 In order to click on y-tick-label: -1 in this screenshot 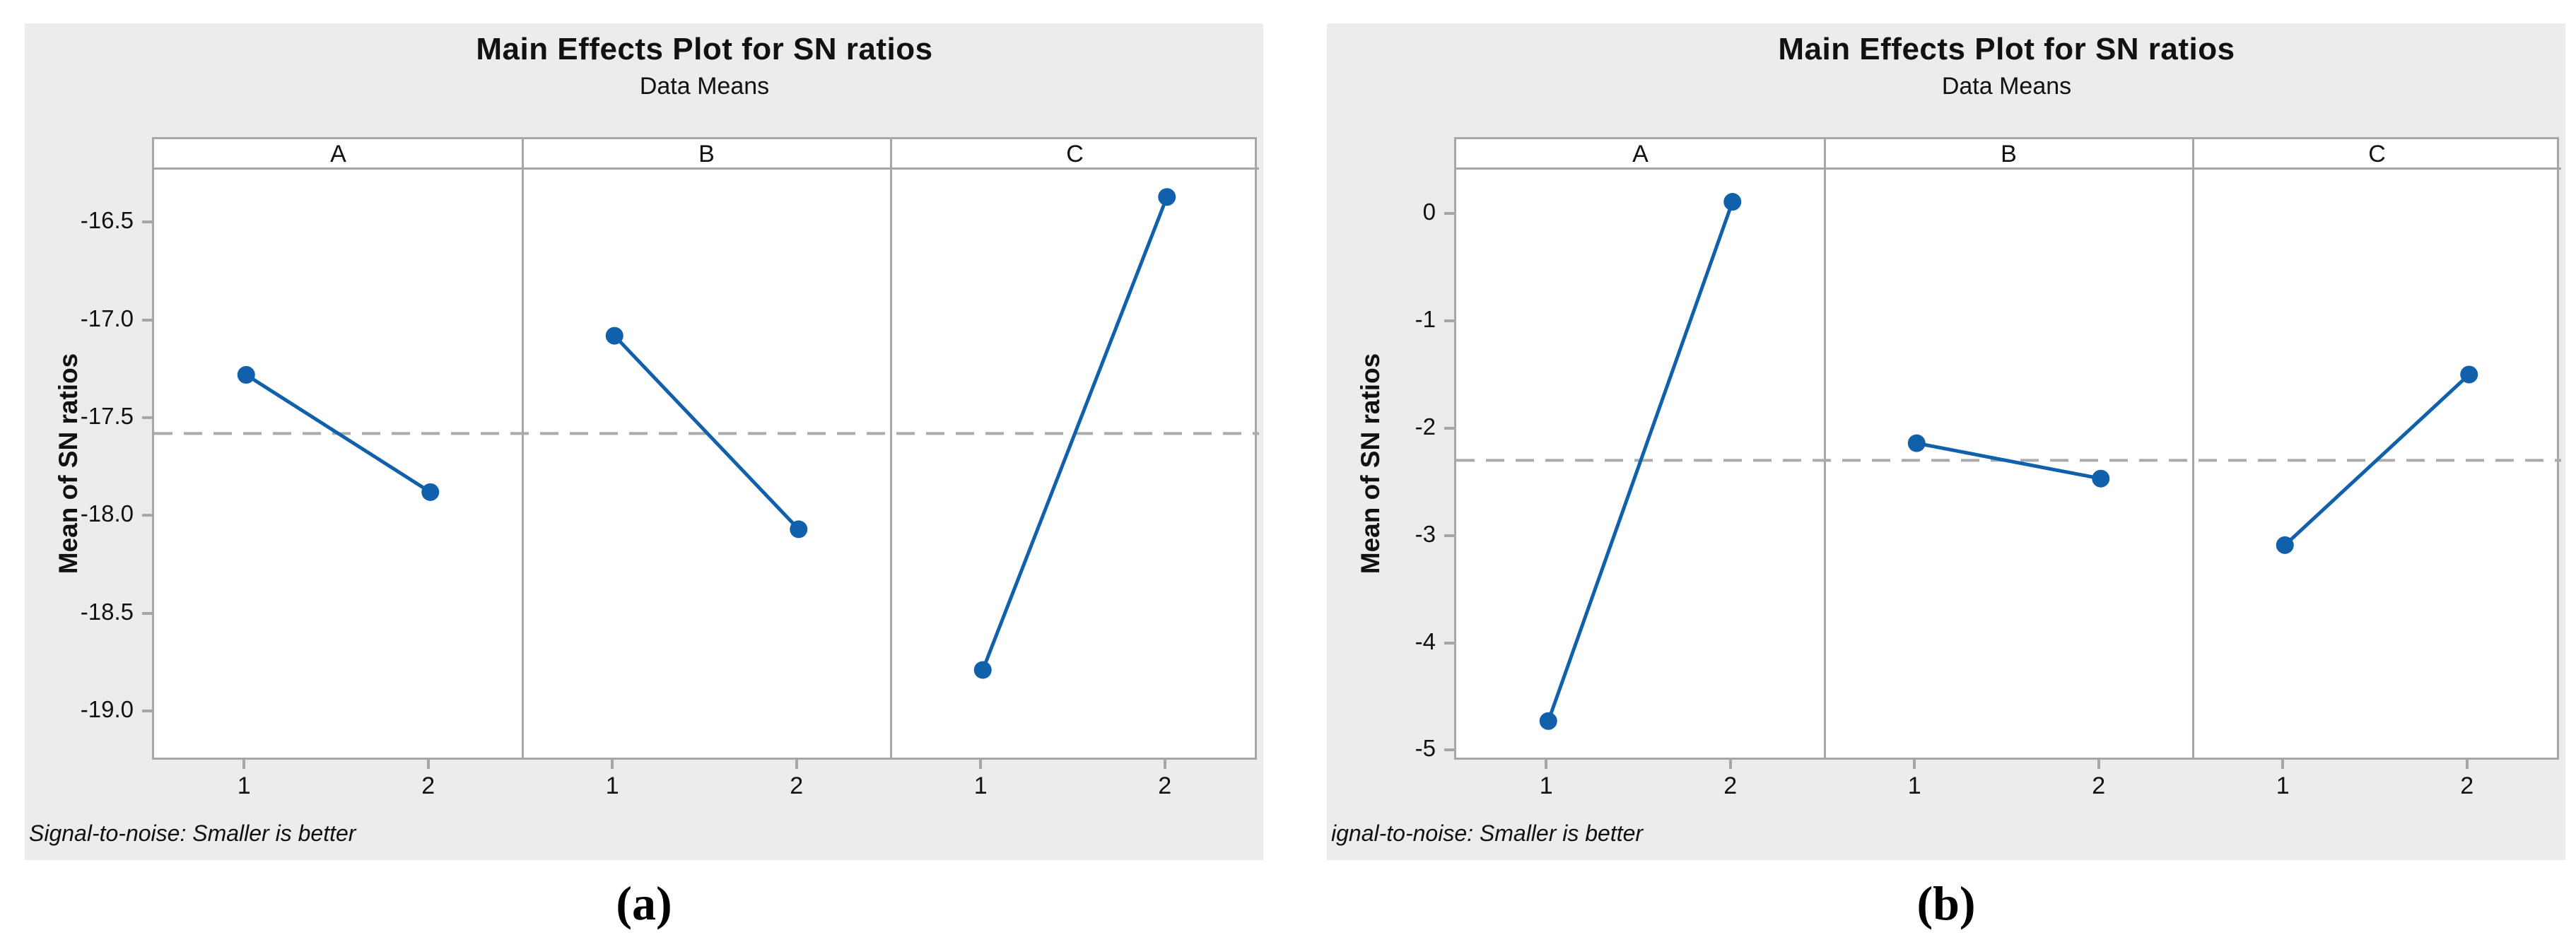, I will do `click(1426, 319)`.